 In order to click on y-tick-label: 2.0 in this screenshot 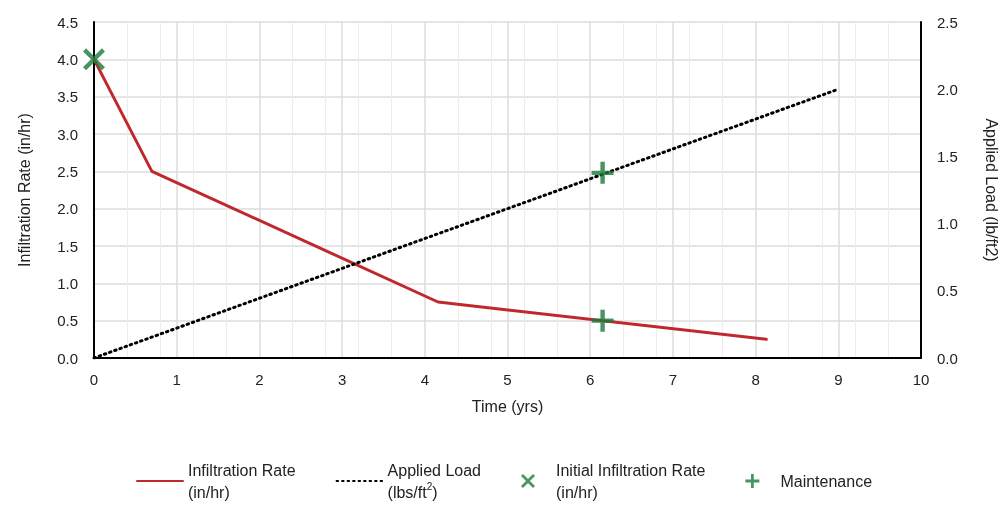, I will do `click(67, 209)`.